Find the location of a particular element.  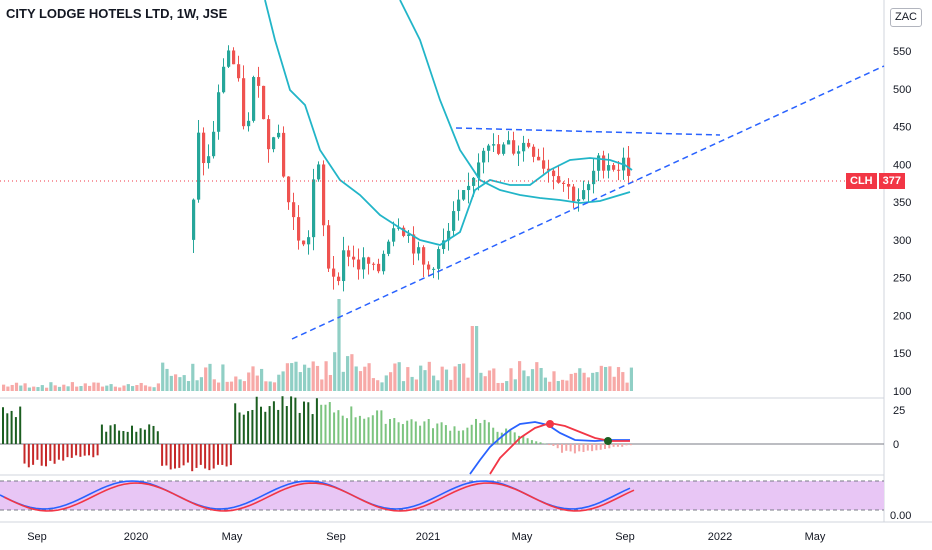

y-tick-label: 550 is located at coordinates (902, 52).